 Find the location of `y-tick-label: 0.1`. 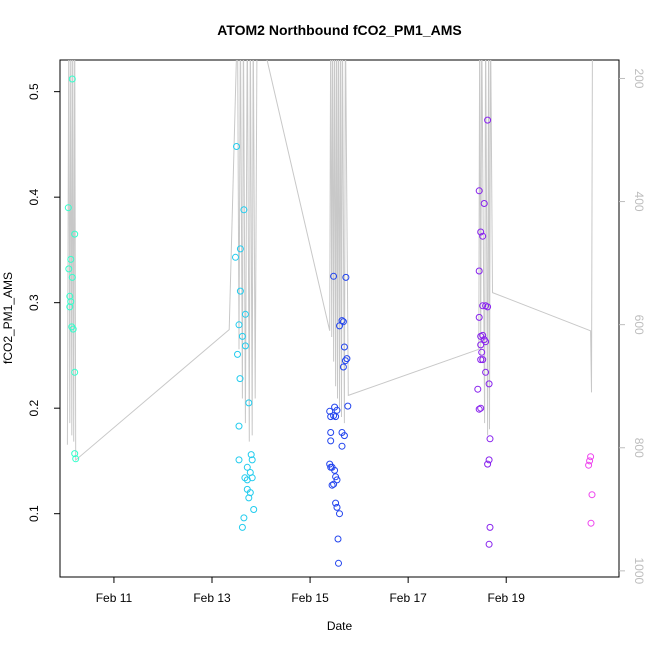

y-tick-label: 0.1 is located at coordinates (34, 513).